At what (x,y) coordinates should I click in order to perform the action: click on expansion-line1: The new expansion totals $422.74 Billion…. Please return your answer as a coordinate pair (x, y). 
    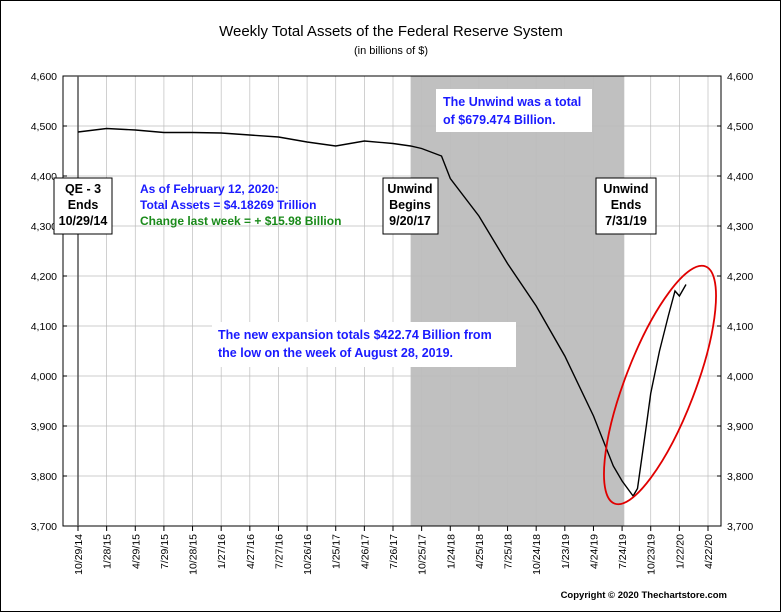
    Looking at the image, I should click on (355, 335).